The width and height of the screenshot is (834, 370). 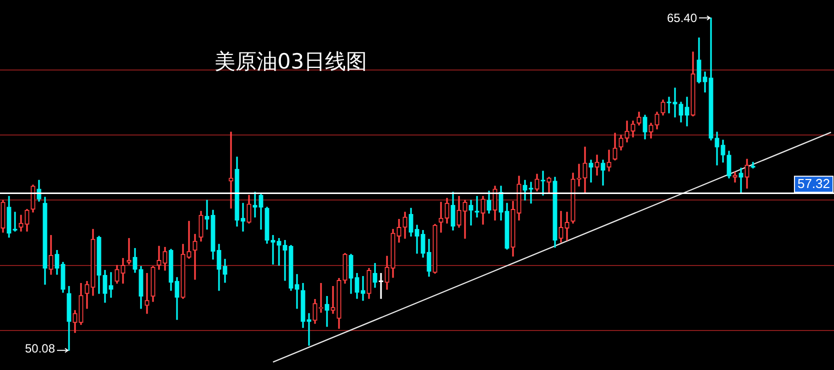 What do you see at coordinates (682, 18) in the screenshot?
I see `annotation: 65.40` at bounding box center [682, 18].